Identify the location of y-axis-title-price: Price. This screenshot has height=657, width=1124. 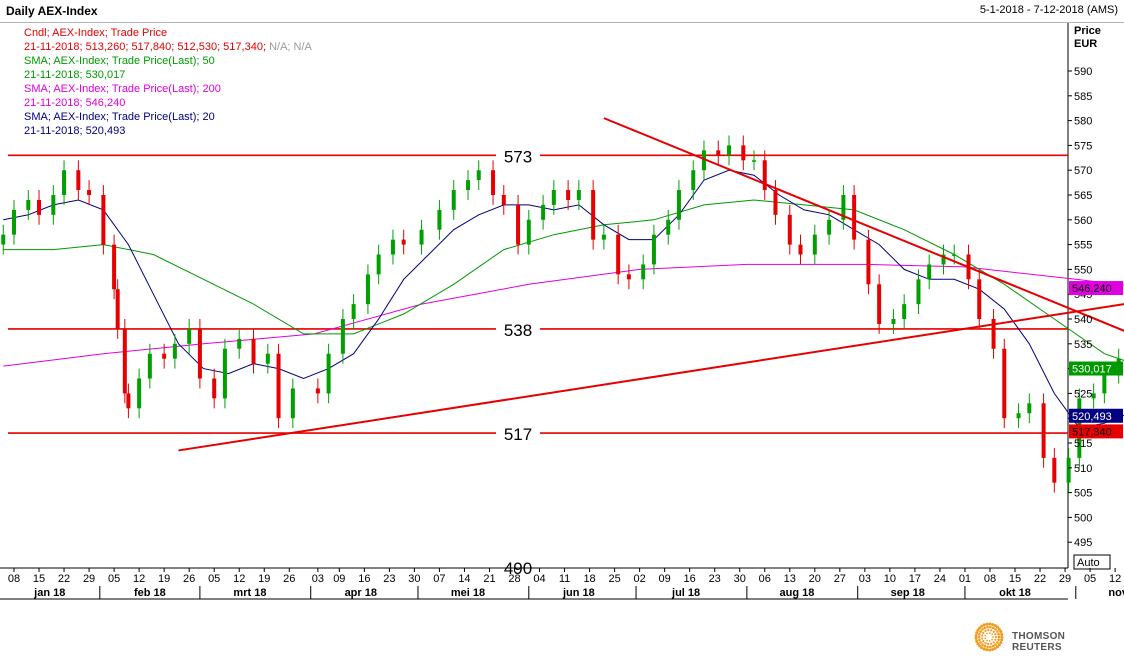
(1087, 31).